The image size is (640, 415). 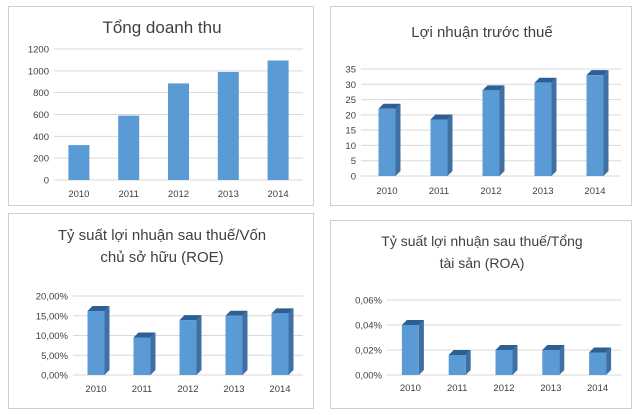 I want to click on y-tick-label: 15, so click(x=350, y=131).